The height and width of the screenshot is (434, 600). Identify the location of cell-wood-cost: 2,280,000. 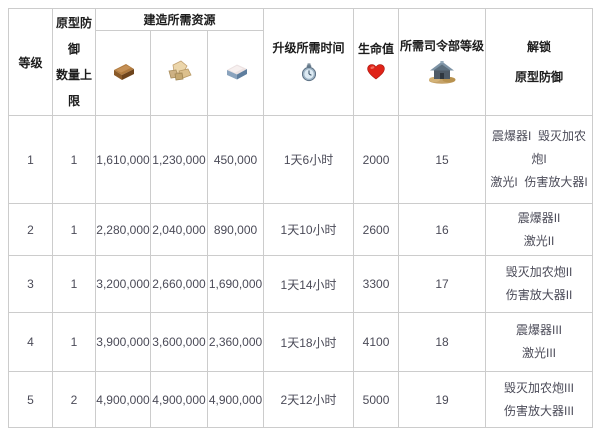
(123, 229).